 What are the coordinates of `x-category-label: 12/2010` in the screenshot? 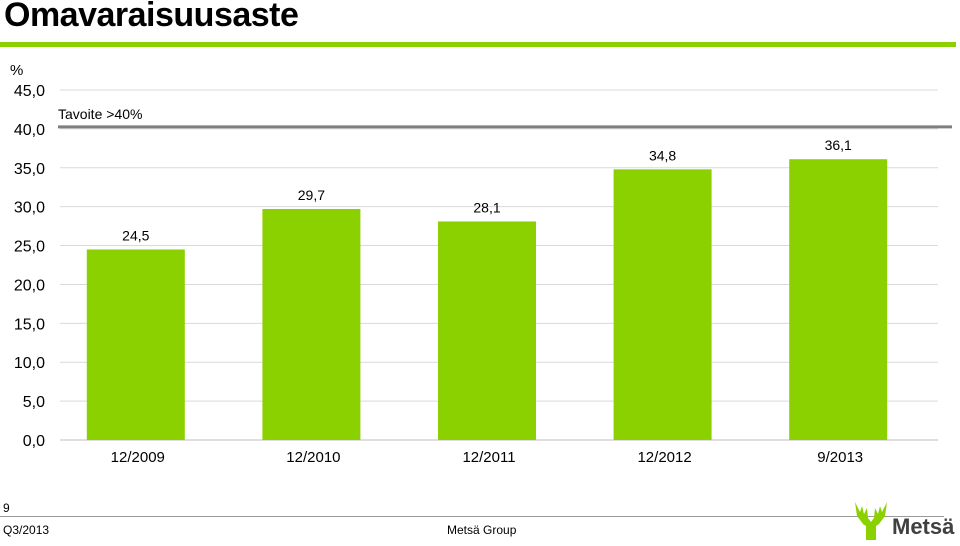 It's located at (313, 457).